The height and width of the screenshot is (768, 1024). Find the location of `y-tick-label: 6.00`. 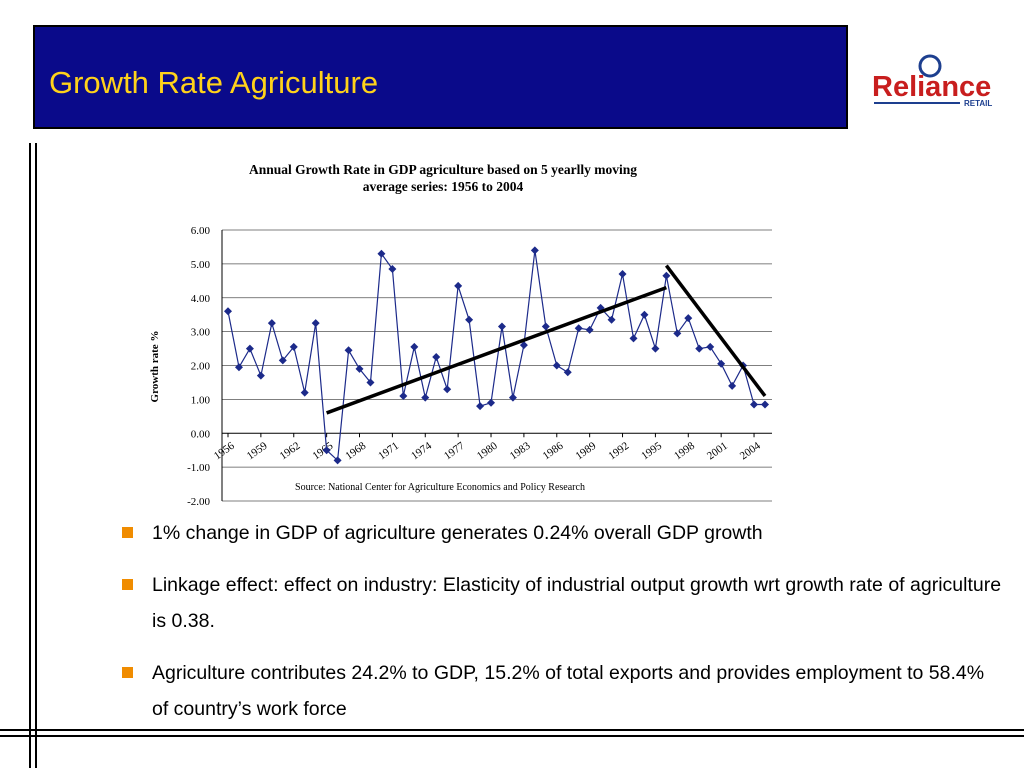

y-tick-label: 6.00 is located at coordinates (201, 231).